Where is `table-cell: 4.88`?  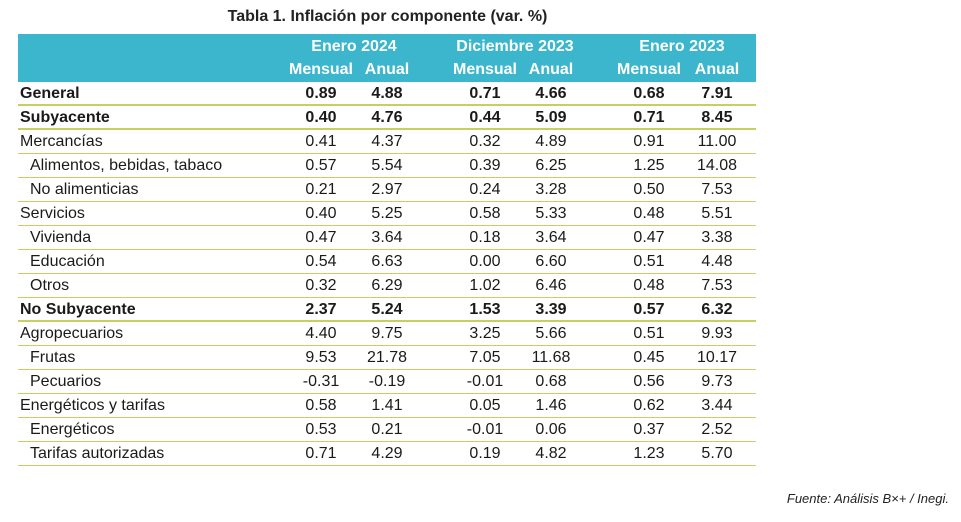 table-cell: 4.88 is located at coordinates (387, 93).